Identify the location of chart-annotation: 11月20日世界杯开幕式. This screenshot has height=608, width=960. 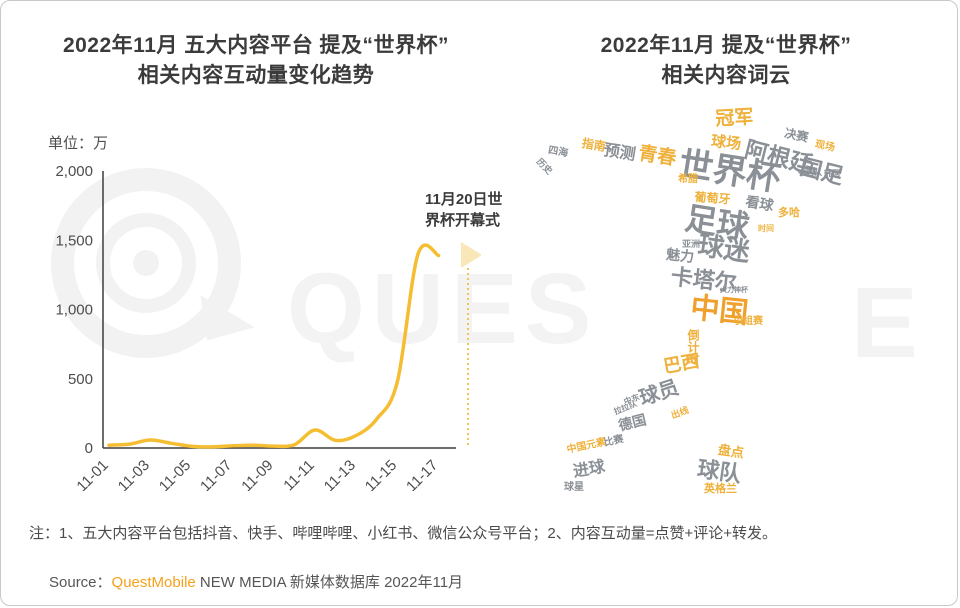
(464, 210).